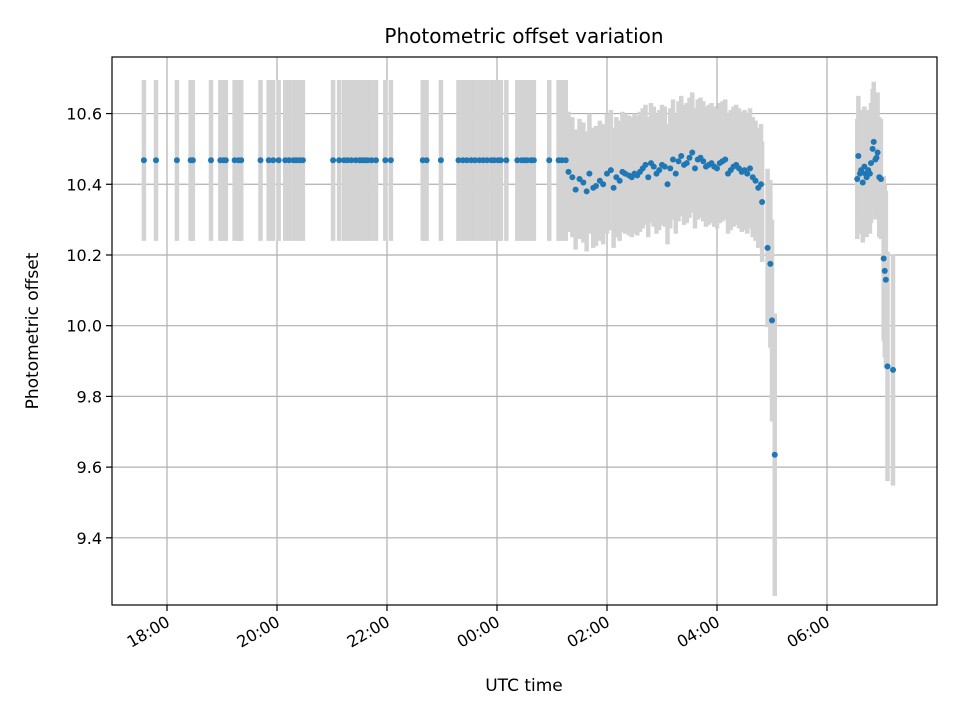  I want to click on y-tick-label: 10.4, so click(84, 184).